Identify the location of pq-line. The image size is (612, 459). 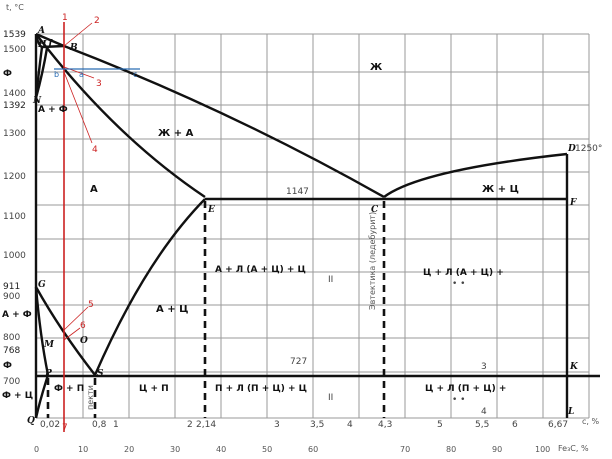
(42, 396).